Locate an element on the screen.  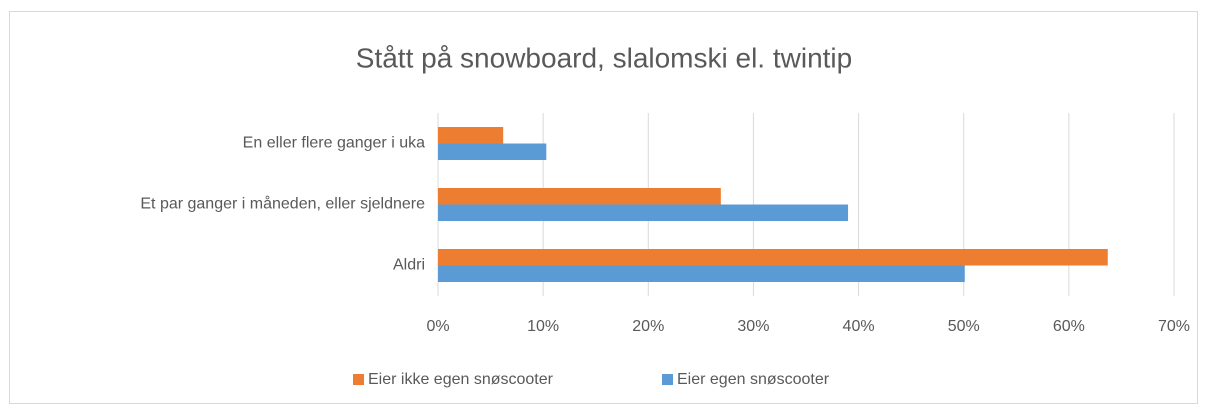
x-tick-label: 10% is located at coordinates (543, 326).